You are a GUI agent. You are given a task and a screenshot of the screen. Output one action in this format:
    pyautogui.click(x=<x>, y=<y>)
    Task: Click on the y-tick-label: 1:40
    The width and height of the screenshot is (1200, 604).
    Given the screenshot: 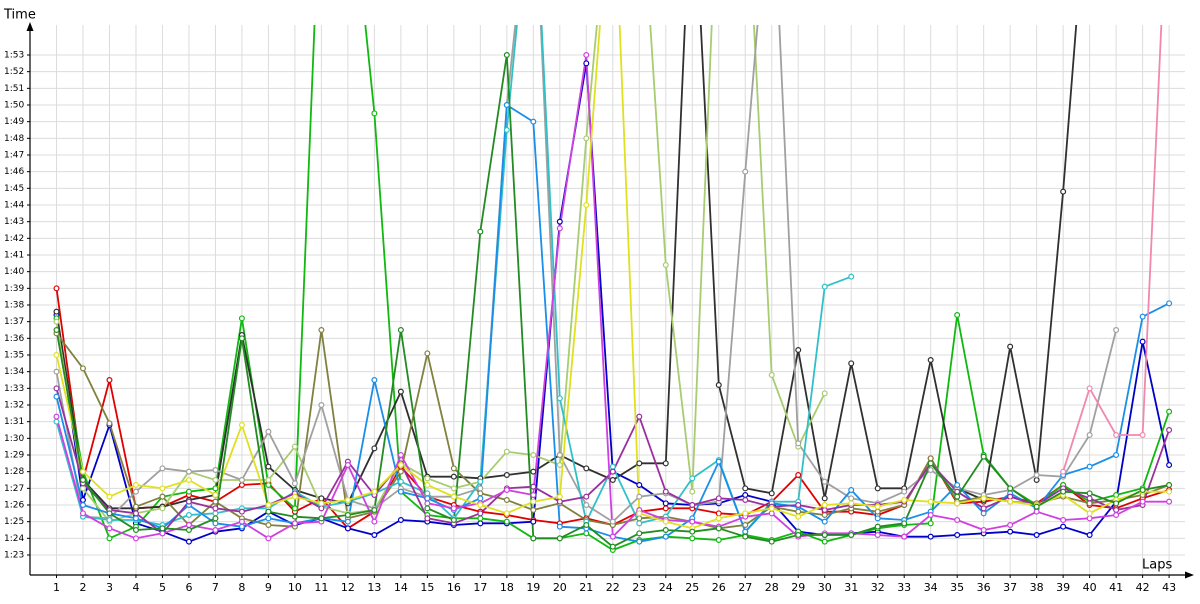 What is the action you would take?
    pyautogui.click(x=14, y=272)
    